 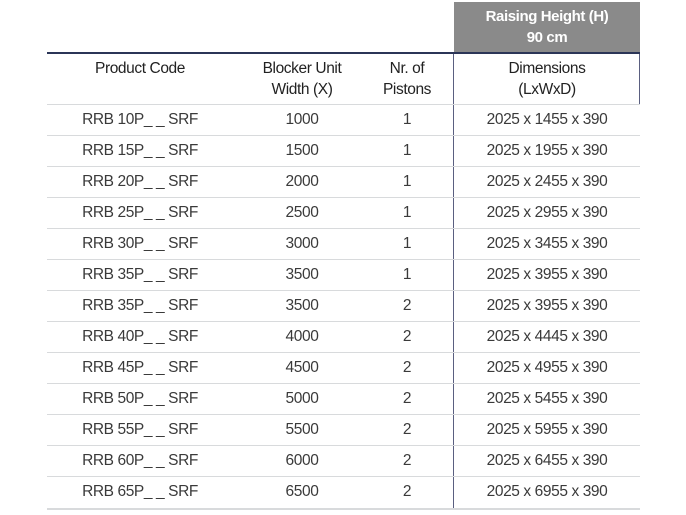 What do you see at coordinates (547, 429) in the screenshot?
I see `dimensions-cell: 2025 x 5955 x 390` at bounding box center [547, 429].